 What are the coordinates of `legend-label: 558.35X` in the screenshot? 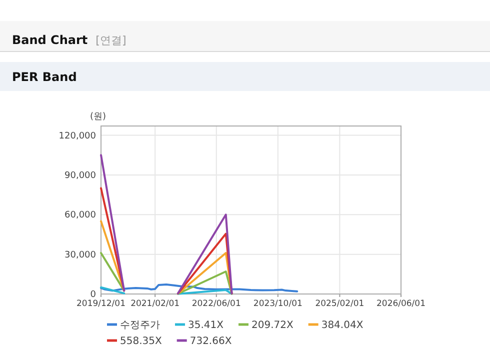 It's located at (141, 341).